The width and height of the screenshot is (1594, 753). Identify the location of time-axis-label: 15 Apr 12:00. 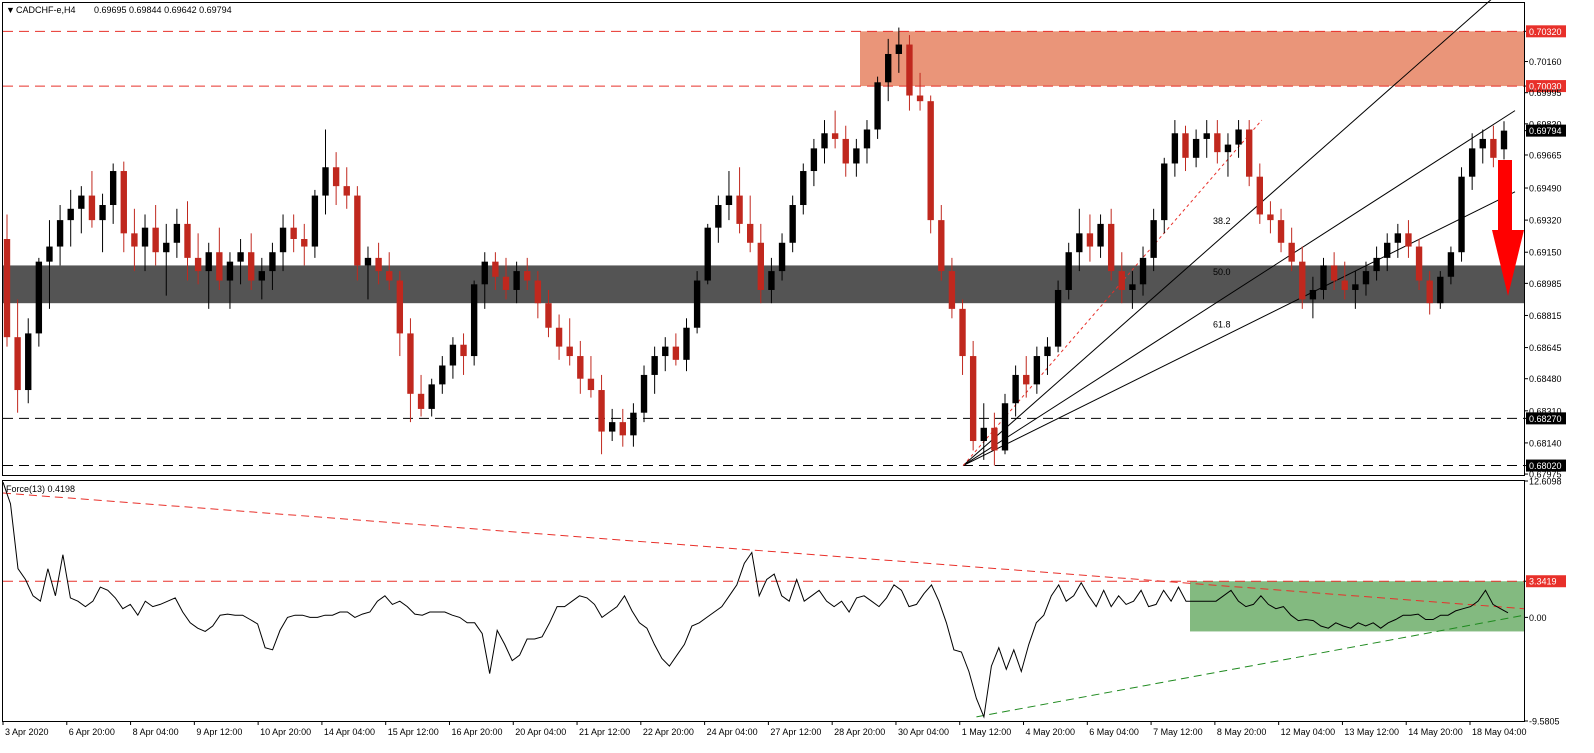
(413, 732).